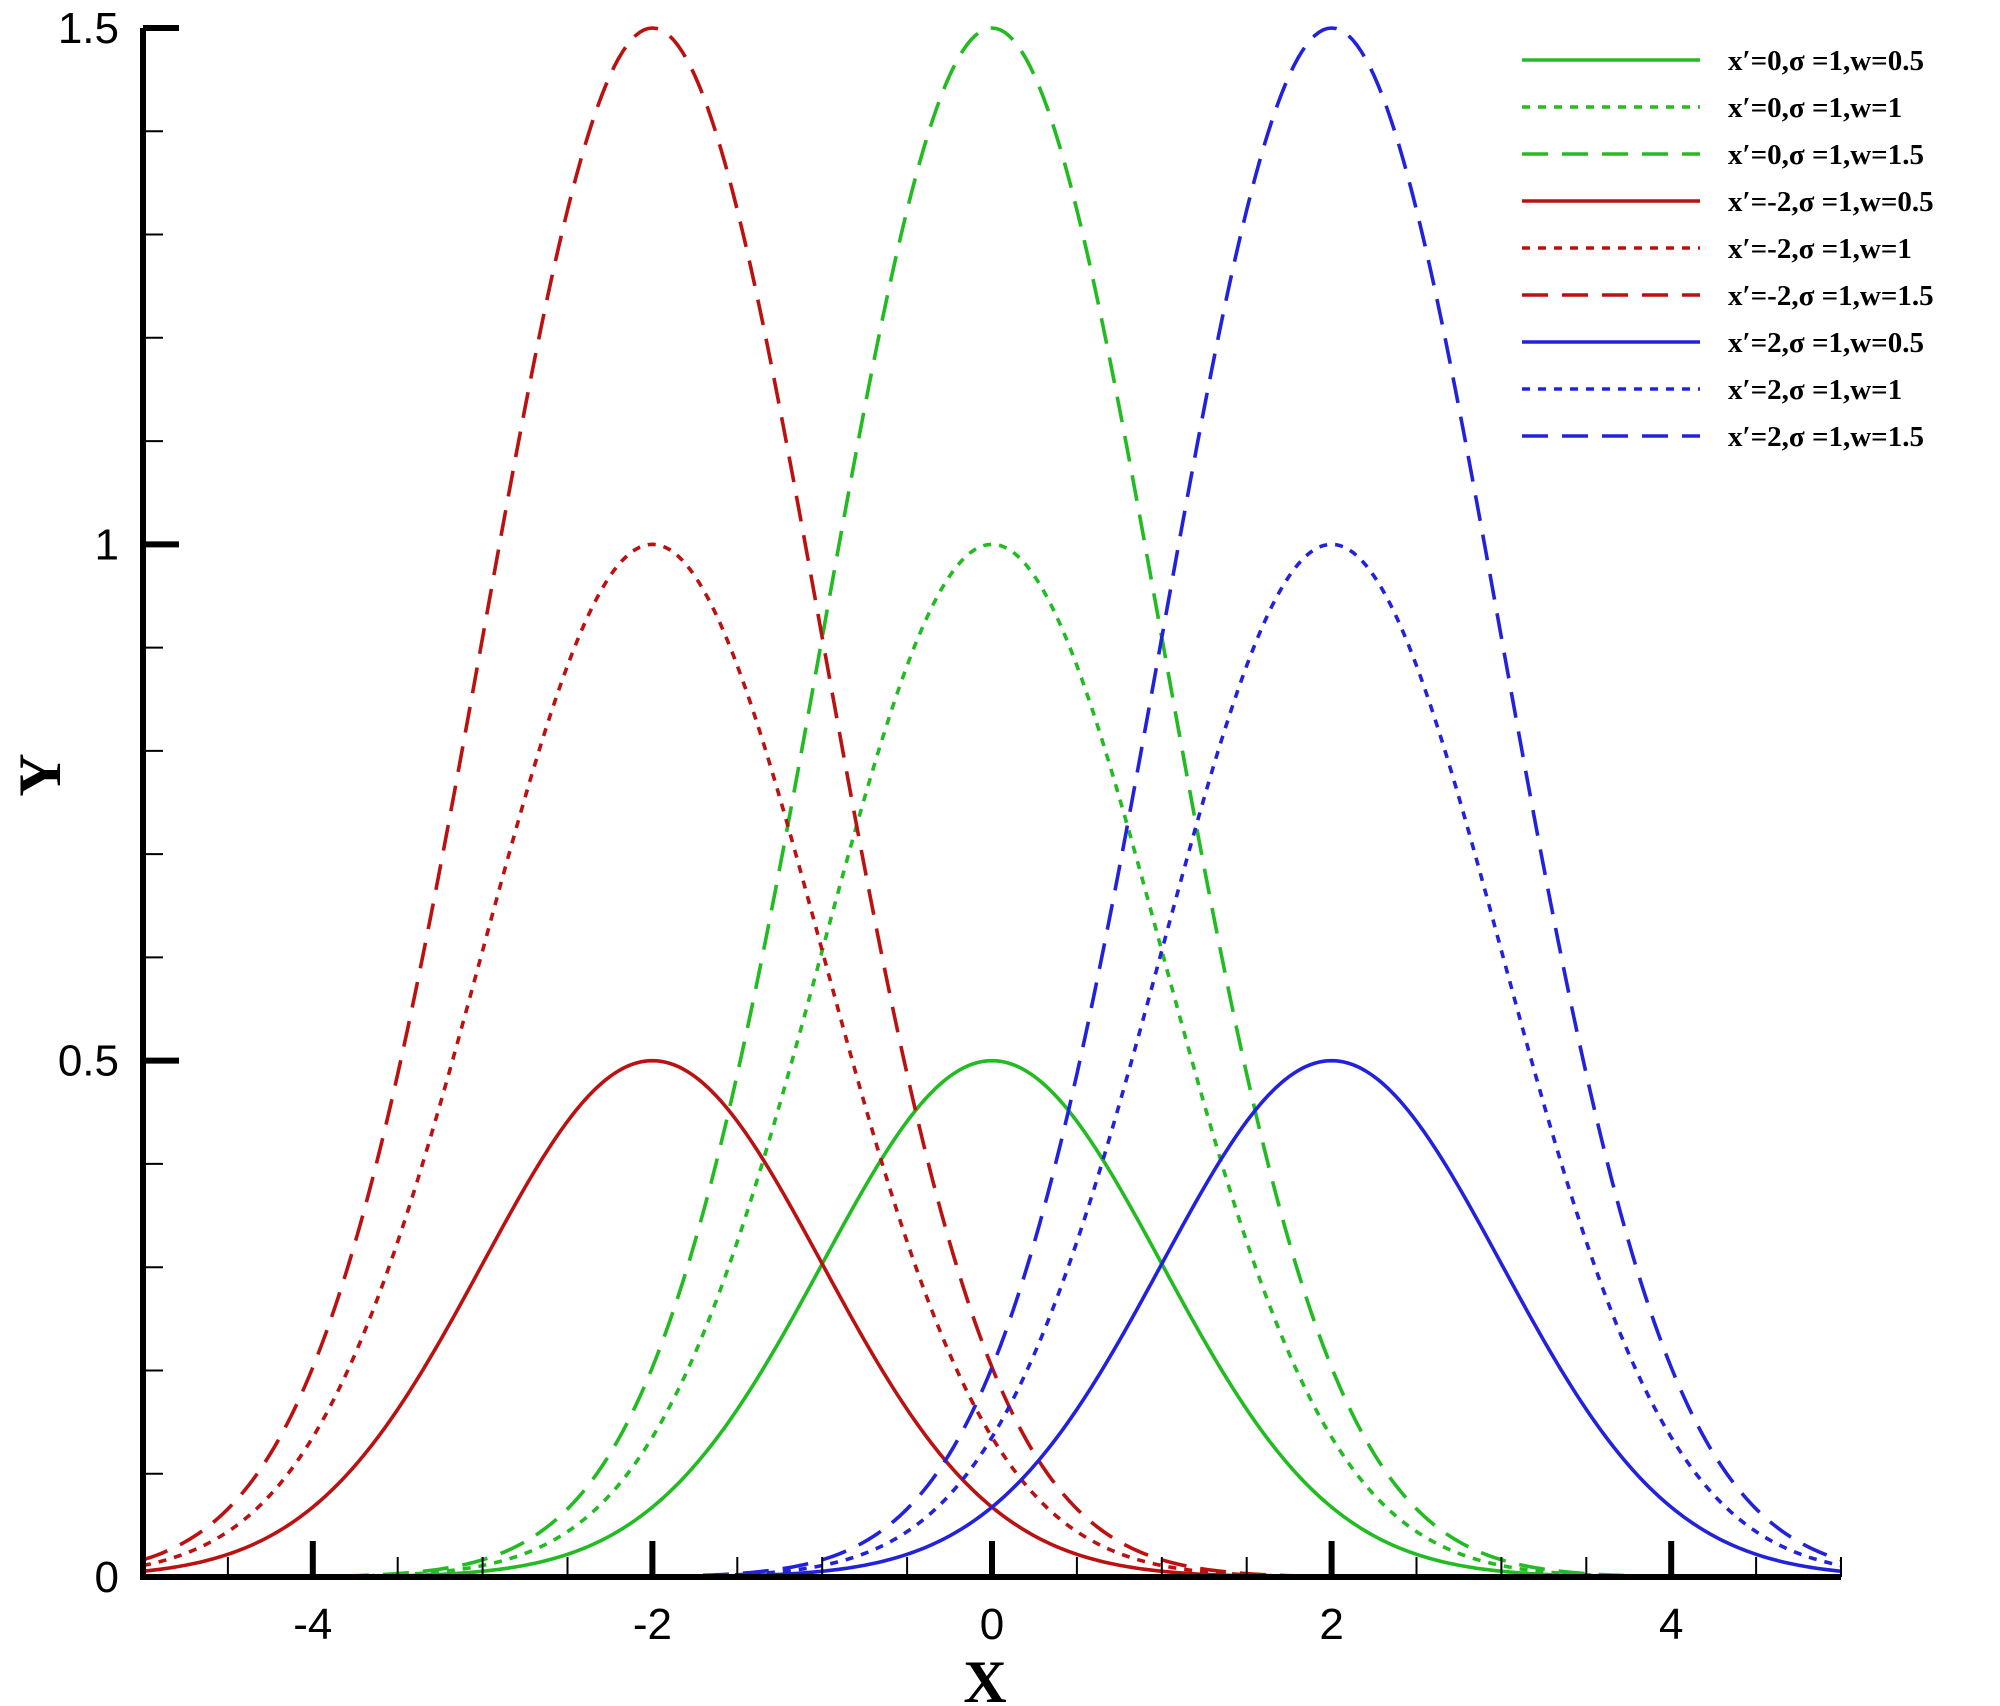 This screenshot has width=2000, height=1706. What do you see at coordinates (40, 774) in the screenshot?
I see `y-axis-title: Y` at bounding box center [40, 774].